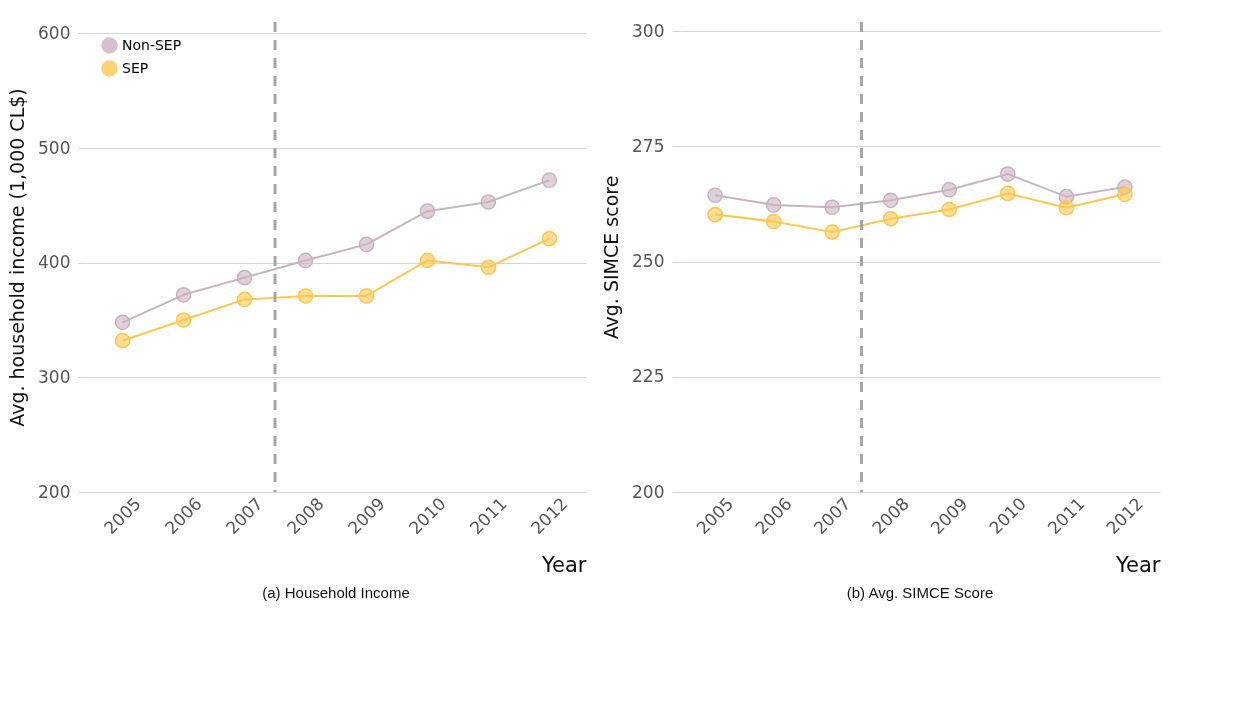 The width and height of the screenshot is (1240, 711). What do you see at coordinates (135, 67) in the screenshot?
I see `legend-label: SEP` at bounding box center [135, 67].